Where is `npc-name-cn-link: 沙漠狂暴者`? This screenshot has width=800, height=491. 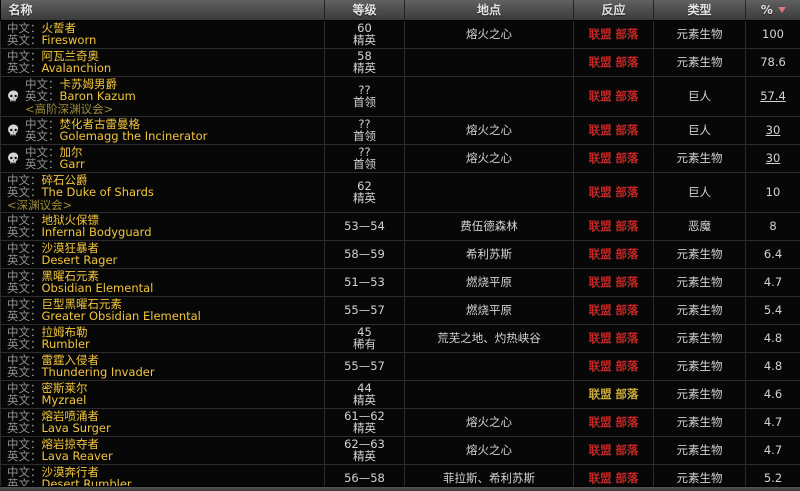
npc-name-cn-link: 沙漠狂暴者 is located at coordinates (70, 248).